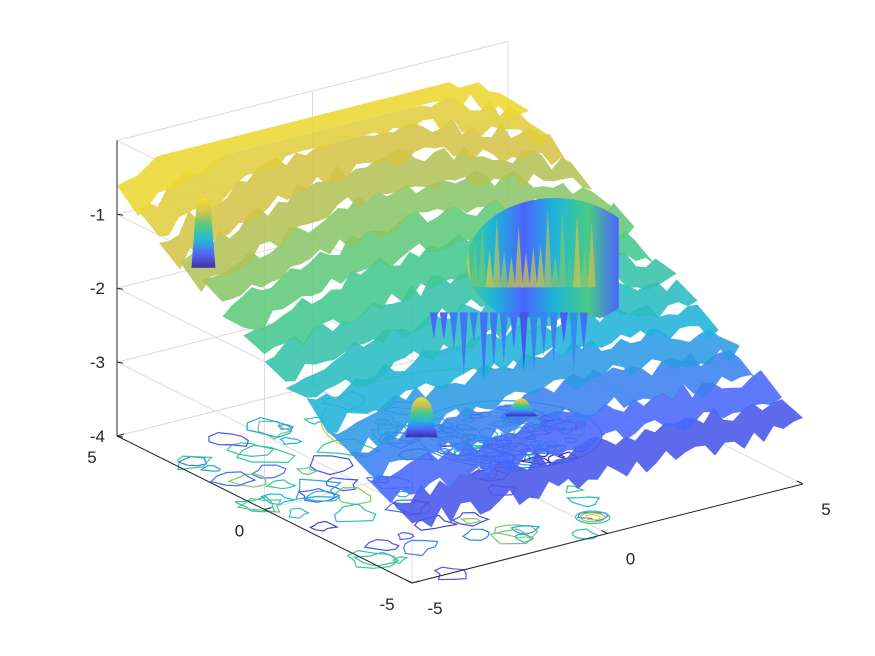  Describe the element at coordinates (825, 509) in the screenshot. I see `x-tick-label: 5` at that location.